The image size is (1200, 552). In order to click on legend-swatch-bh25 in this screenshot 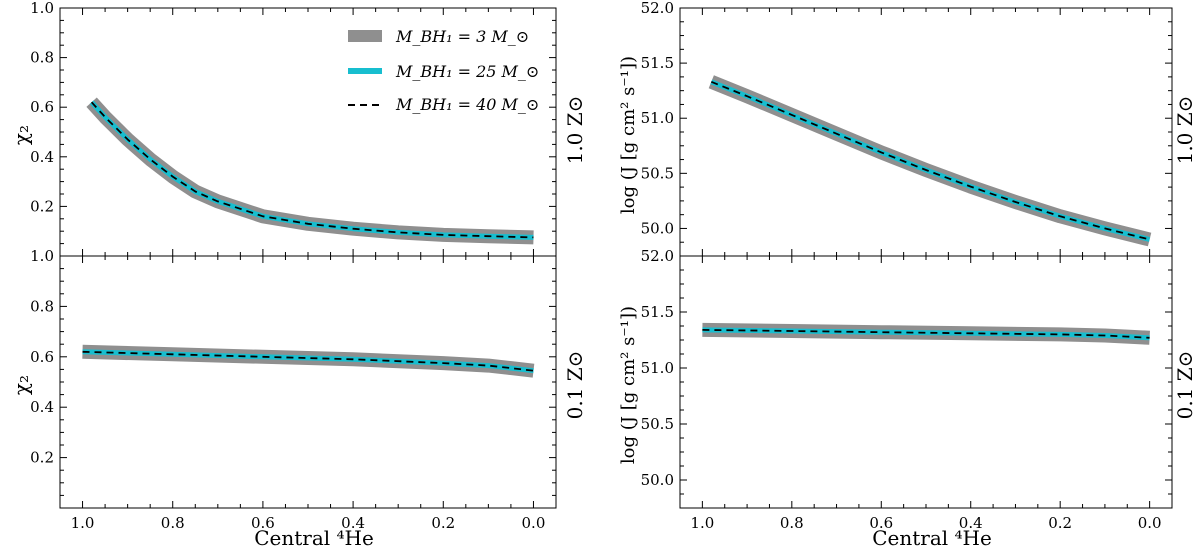, I will do `click(365, 71)`.